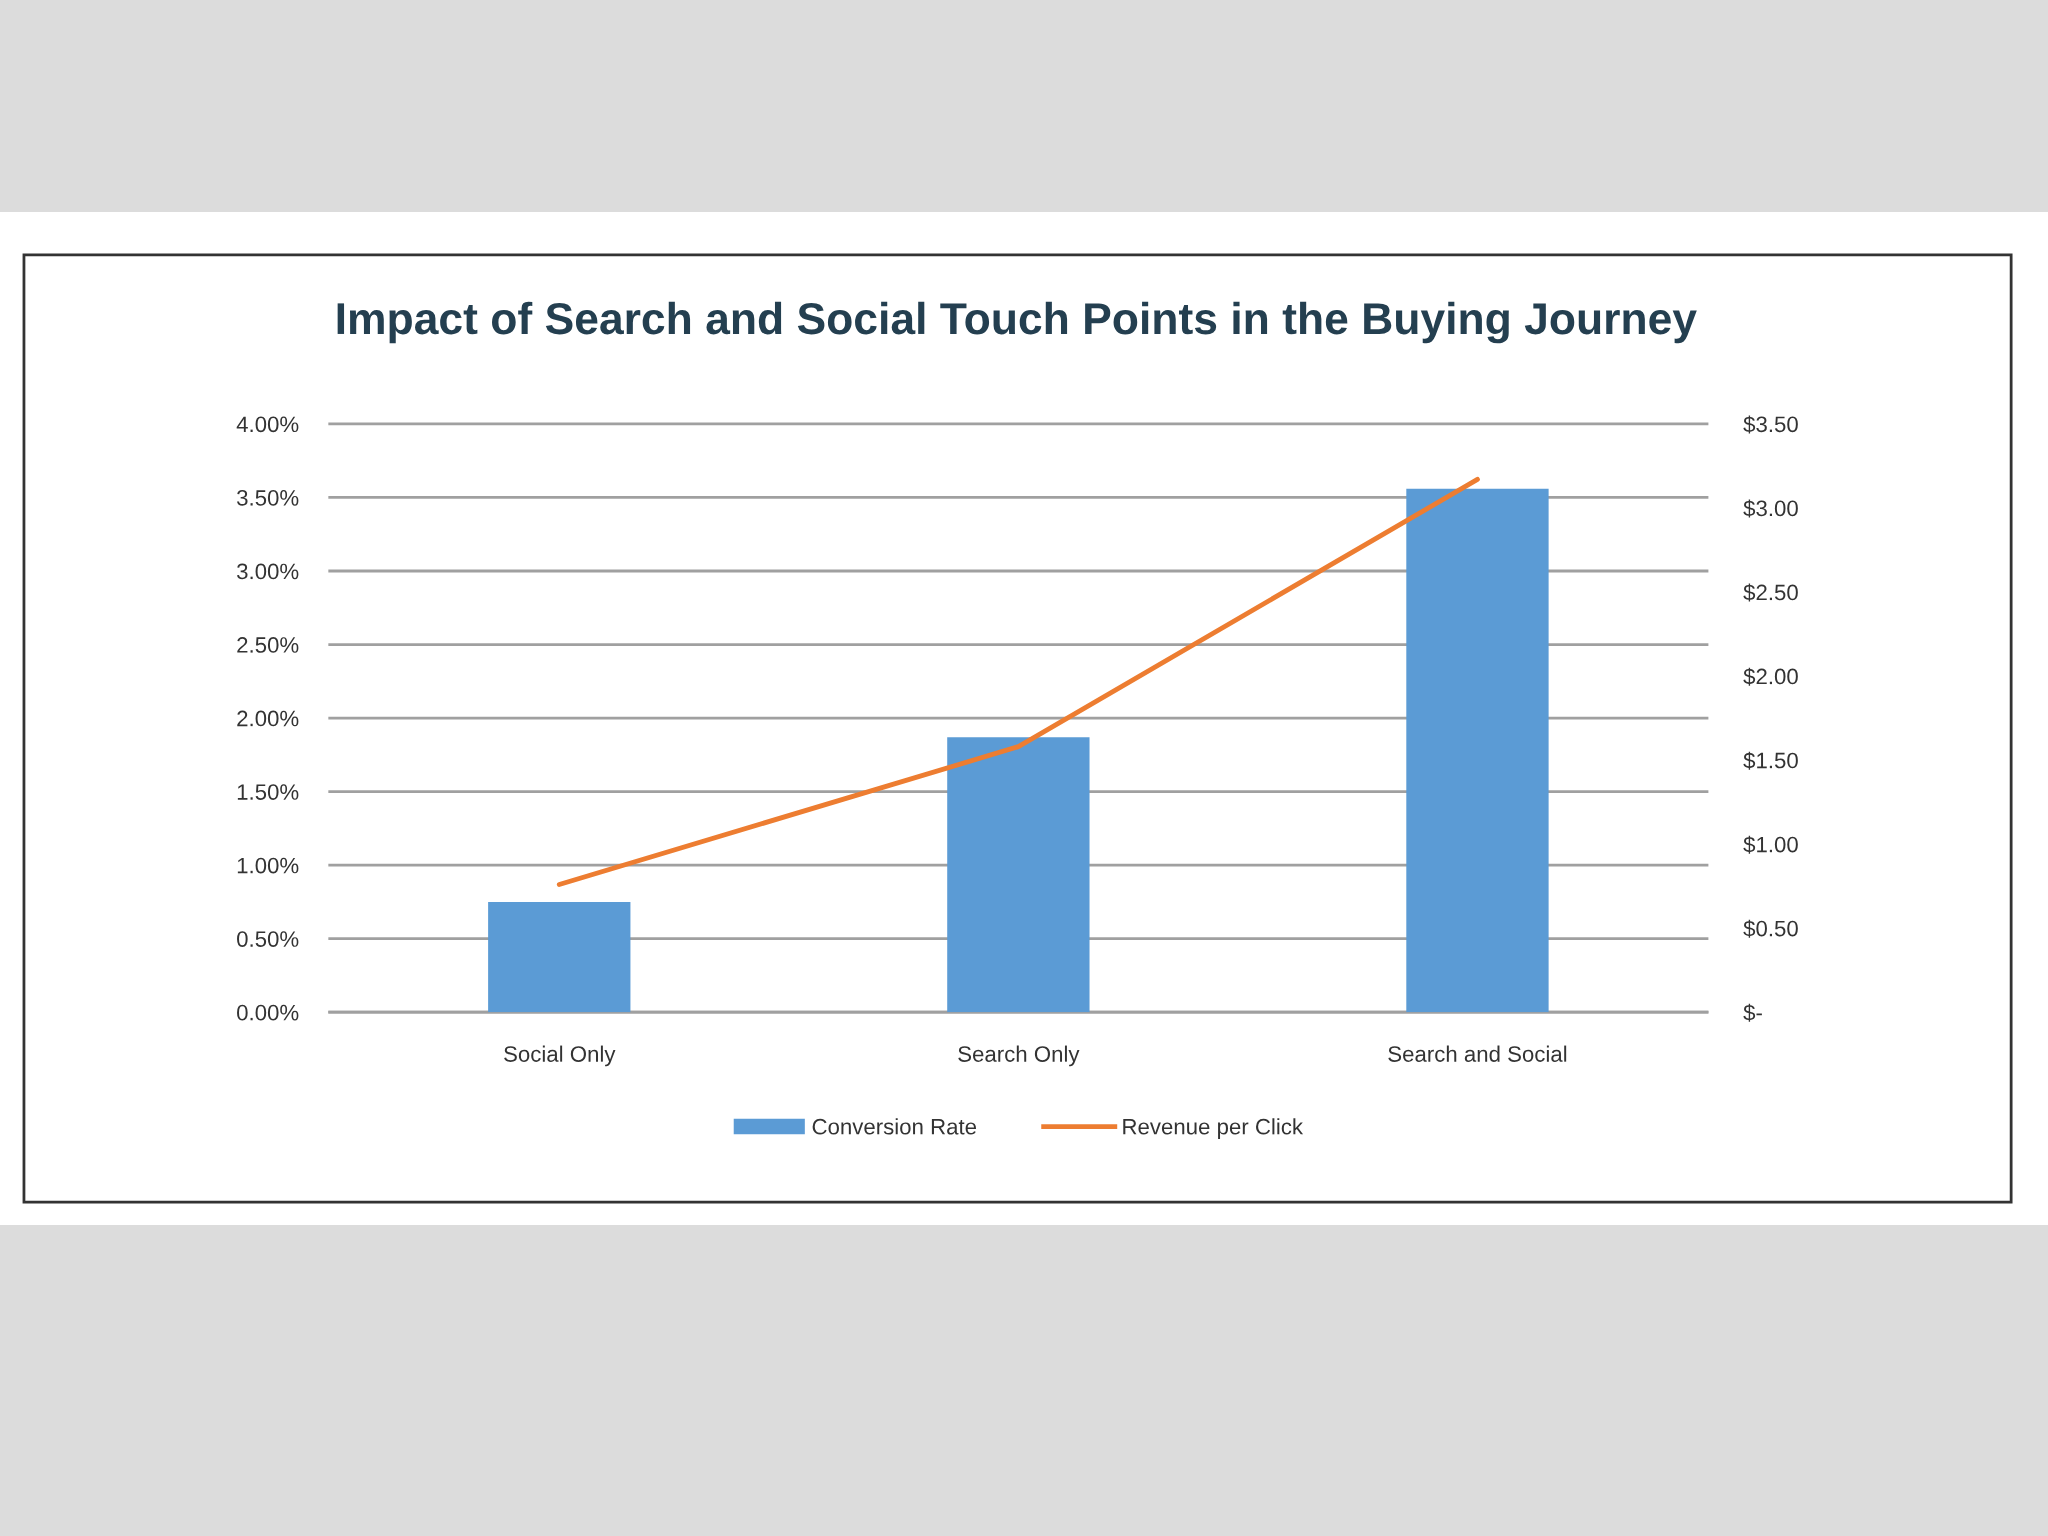 Image resolution: width=2048 pixels, height=1536 pixels. What do you see at coordinates (1477, 1053) in the screenshot?
I see `x-tick-label: Search and Social` at bounding box center [1477, 1053].